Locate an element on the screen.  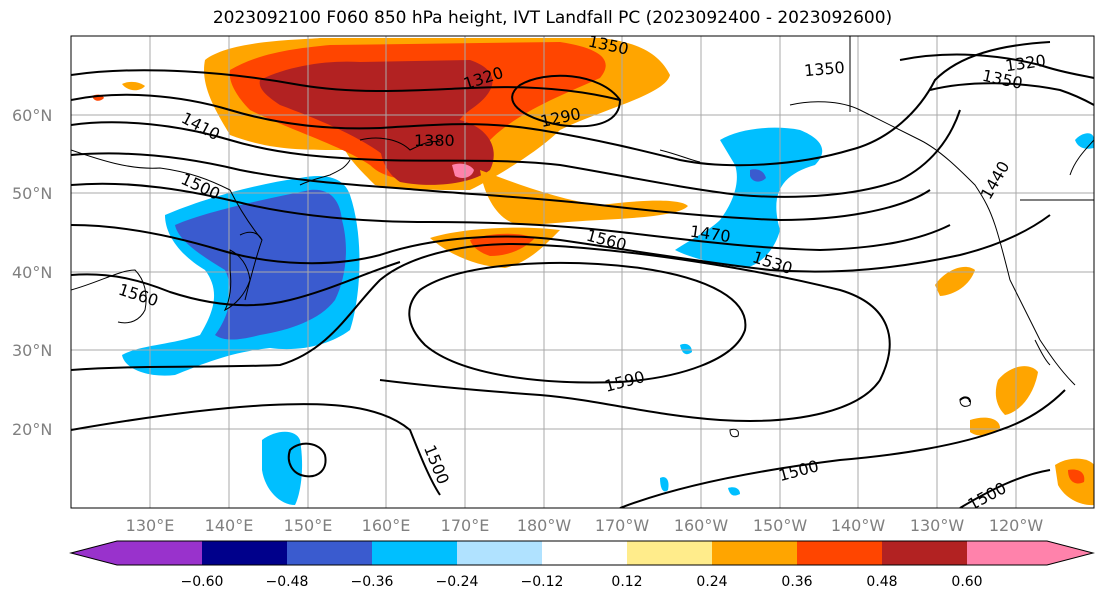
lon-label: 180°W is located at coordinates (544, 525).